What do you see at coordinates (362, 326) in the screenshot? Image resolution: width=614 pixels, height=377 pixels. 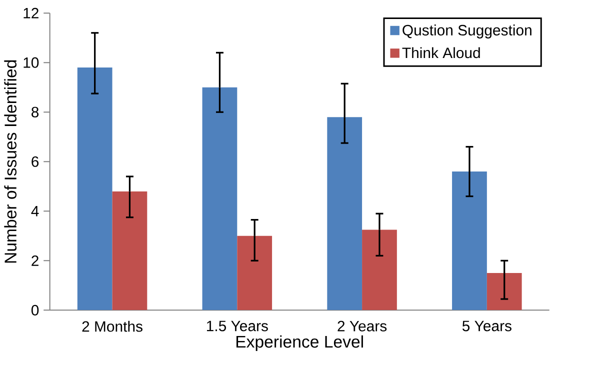 I see `x-tick-label: 2 Years` at bounding box center [362, 326].